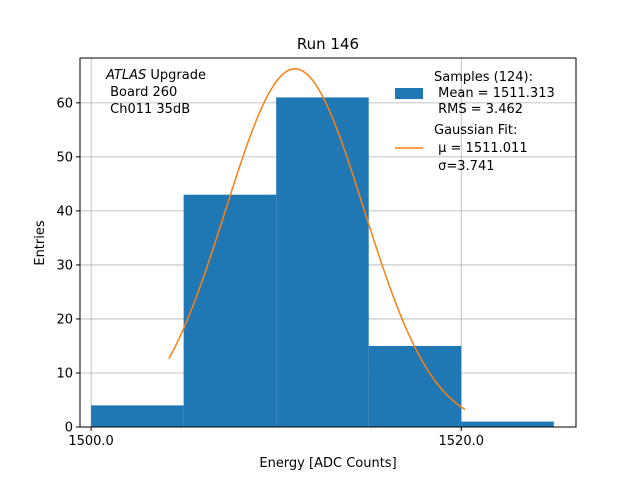 Image resolution: width=640 pixels, height=480 pixels. I want to click on legend-samples: Samples (124):, so click(483, 77).